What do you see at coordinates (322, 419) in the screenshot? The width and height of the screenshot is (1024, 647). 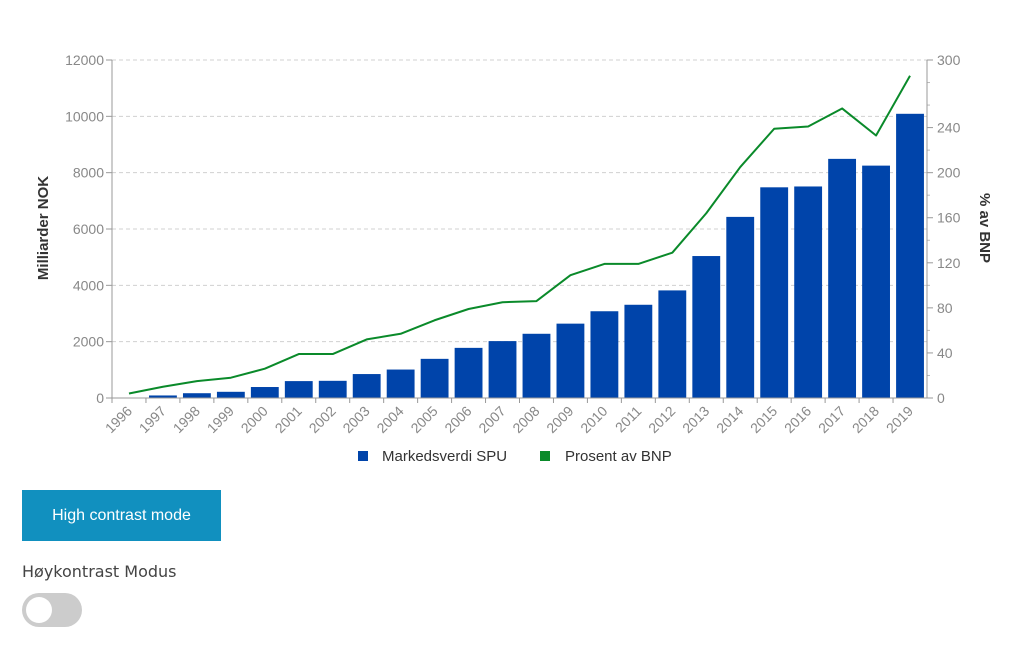 I see `x-tick-label: 2002` at bounding box center [322, 419].